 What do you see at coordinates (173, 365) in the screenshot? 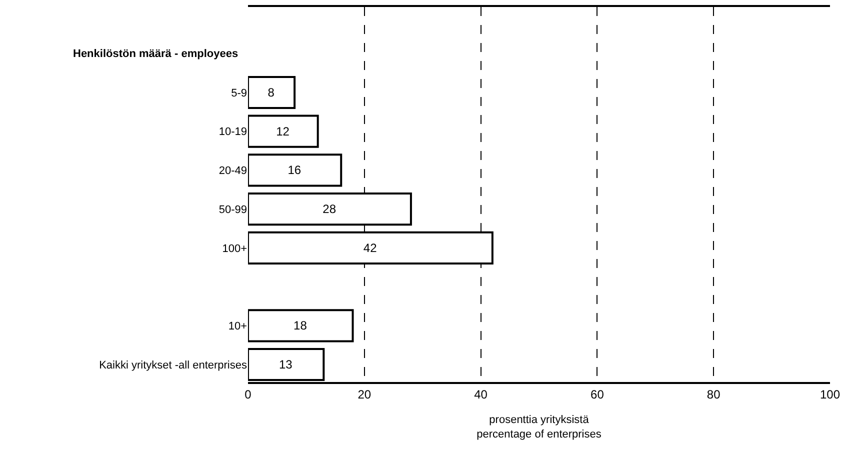
I see `y-tick-label: Kaikki yritykset -all enterprises` at bounding box center [173, 365].